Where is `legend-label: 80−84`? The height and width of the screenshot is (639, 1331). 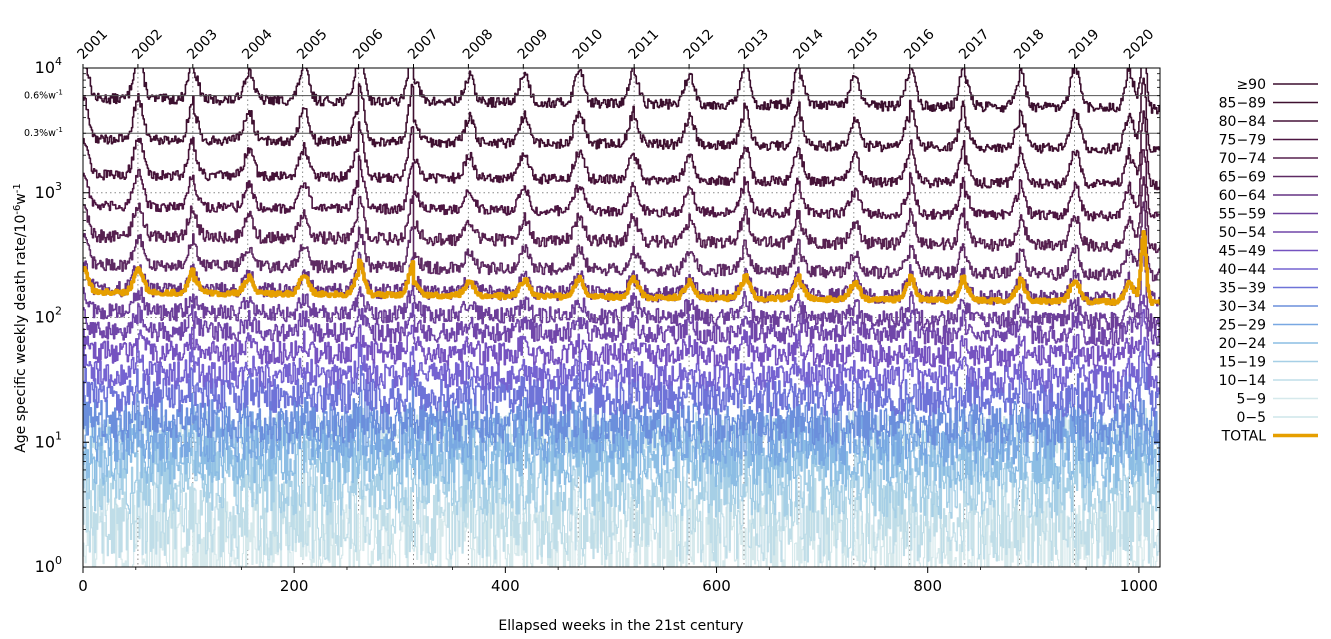
legend-label: 80−84 is located at coordinates (1242, 122).